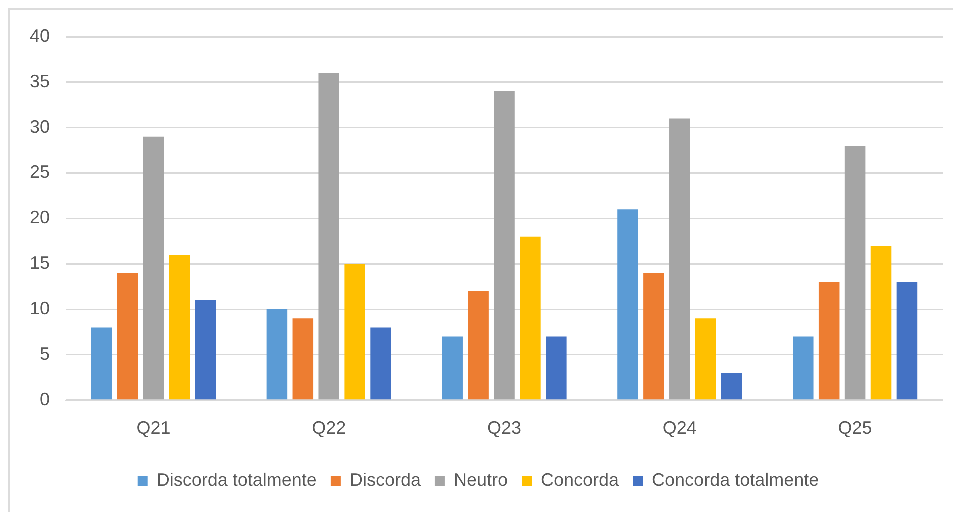 Image resolution: width=953 pixels, height=512 pixels. I want to click on legend-label: Discorda totalmente, so click(236, 480).